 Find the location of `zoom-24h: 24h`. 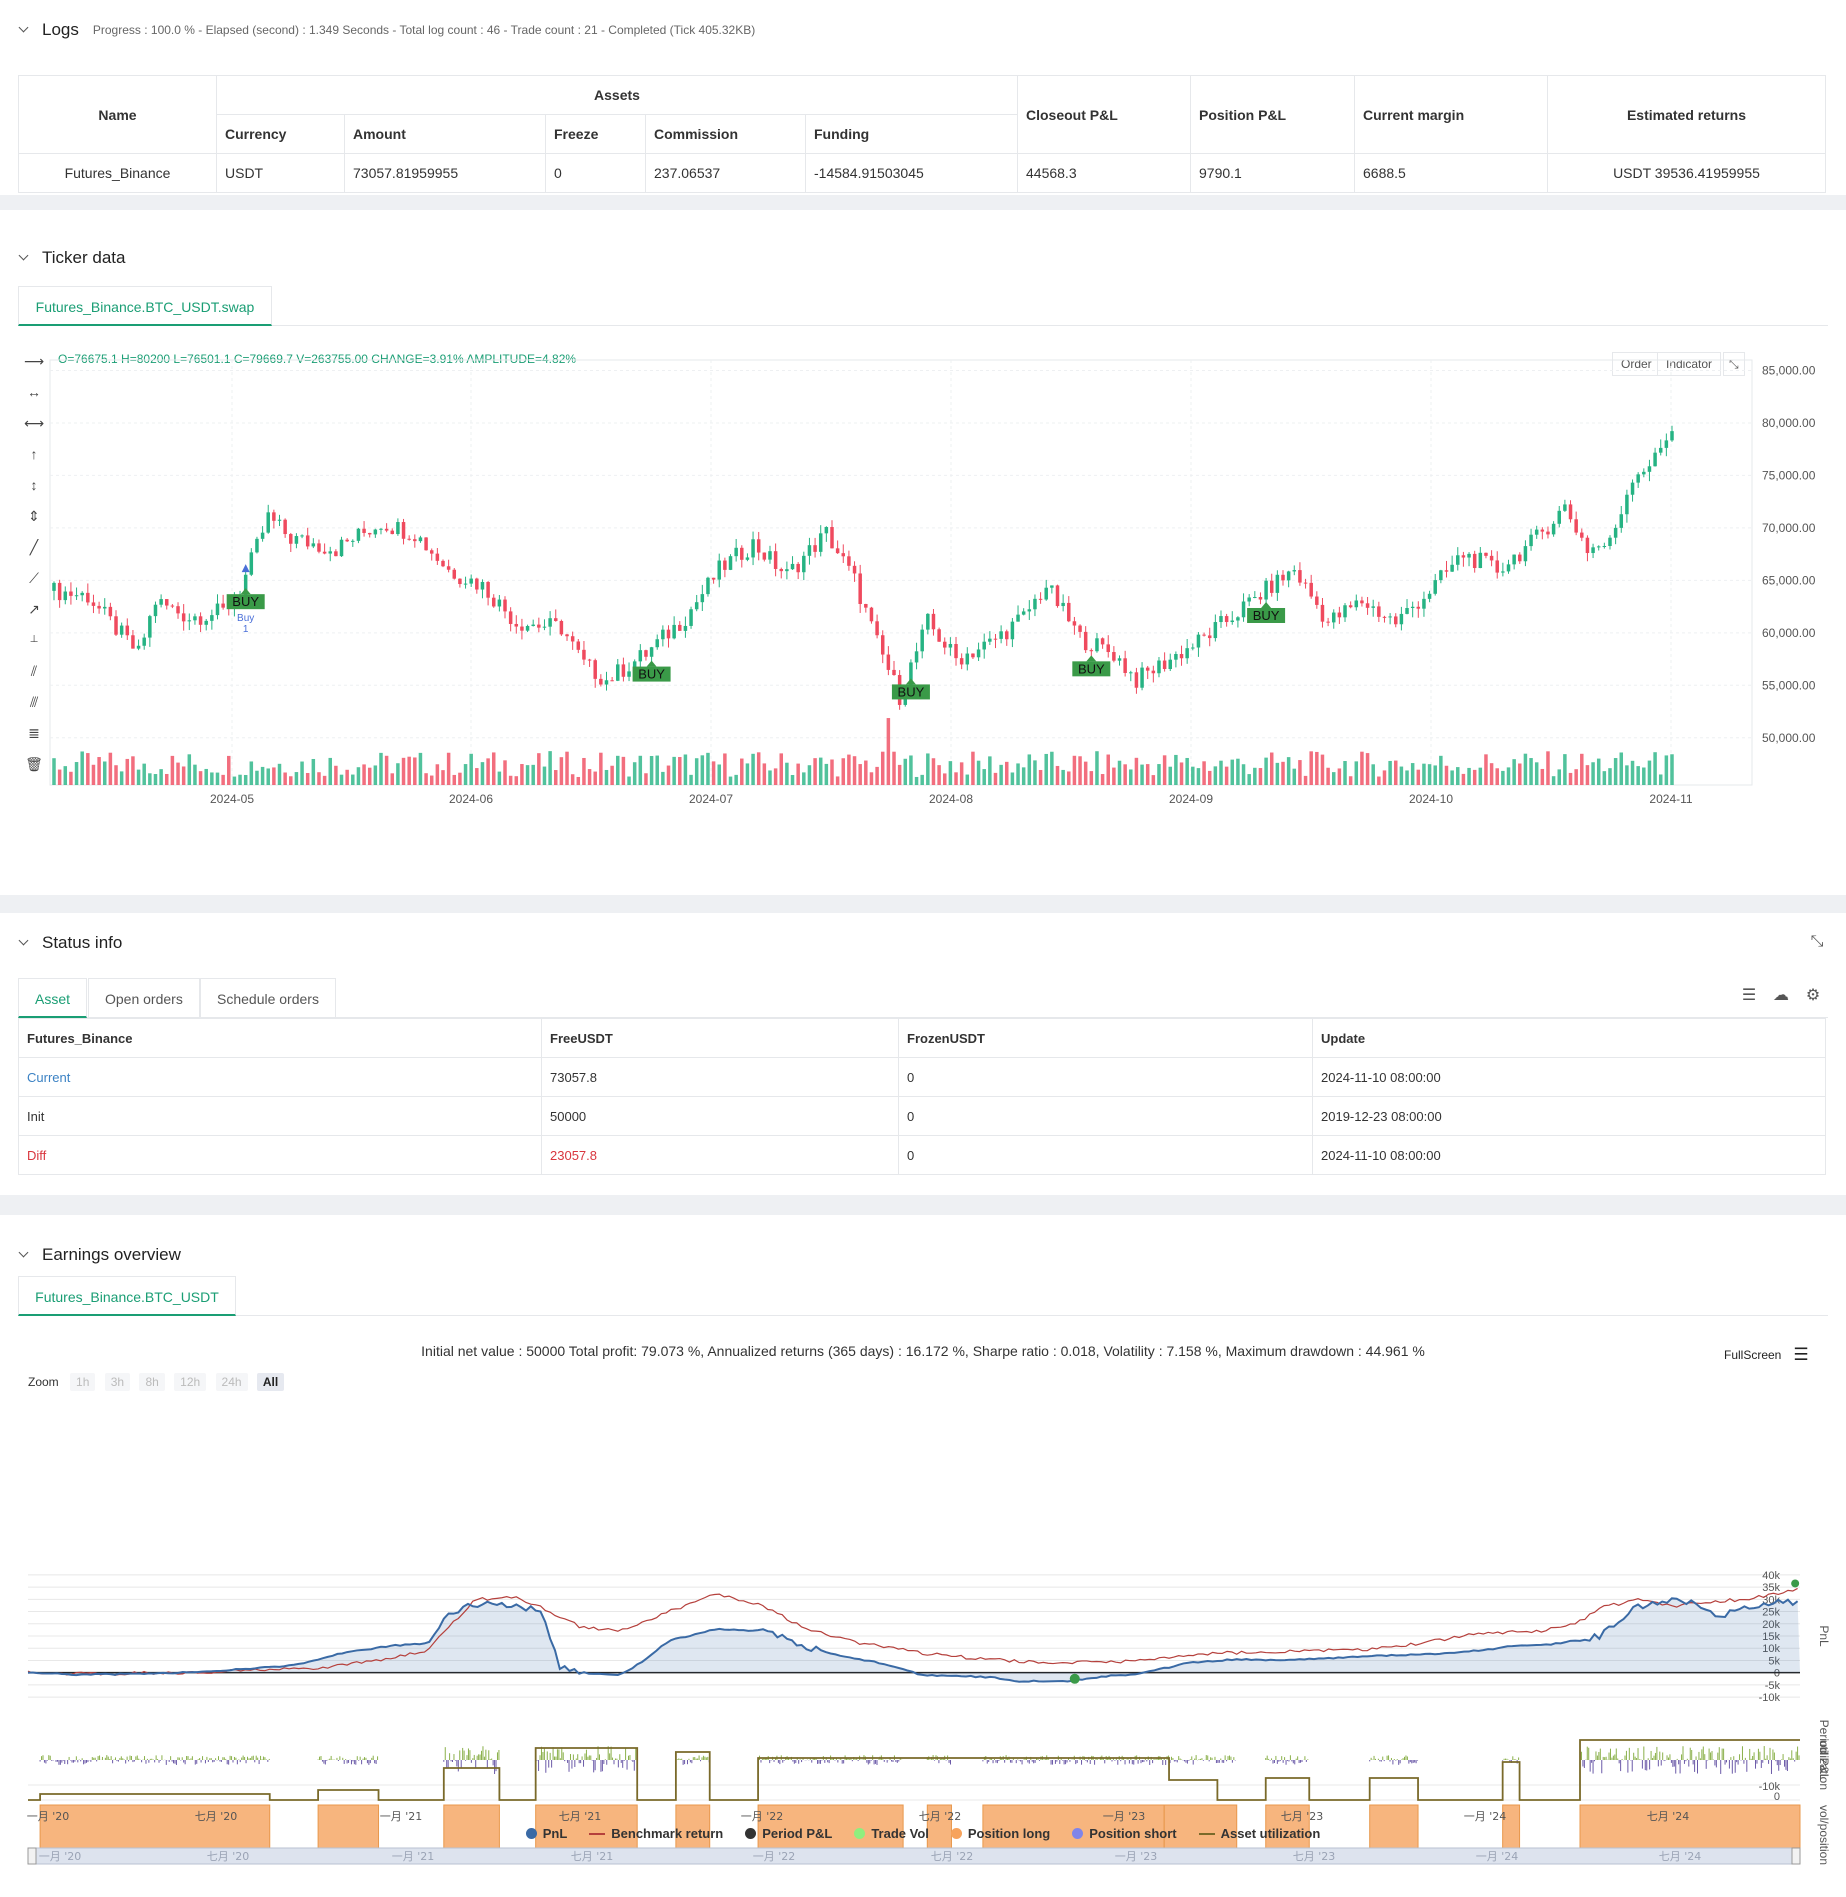

zoom-24h: 24h is located at coordinates (231, 1382).